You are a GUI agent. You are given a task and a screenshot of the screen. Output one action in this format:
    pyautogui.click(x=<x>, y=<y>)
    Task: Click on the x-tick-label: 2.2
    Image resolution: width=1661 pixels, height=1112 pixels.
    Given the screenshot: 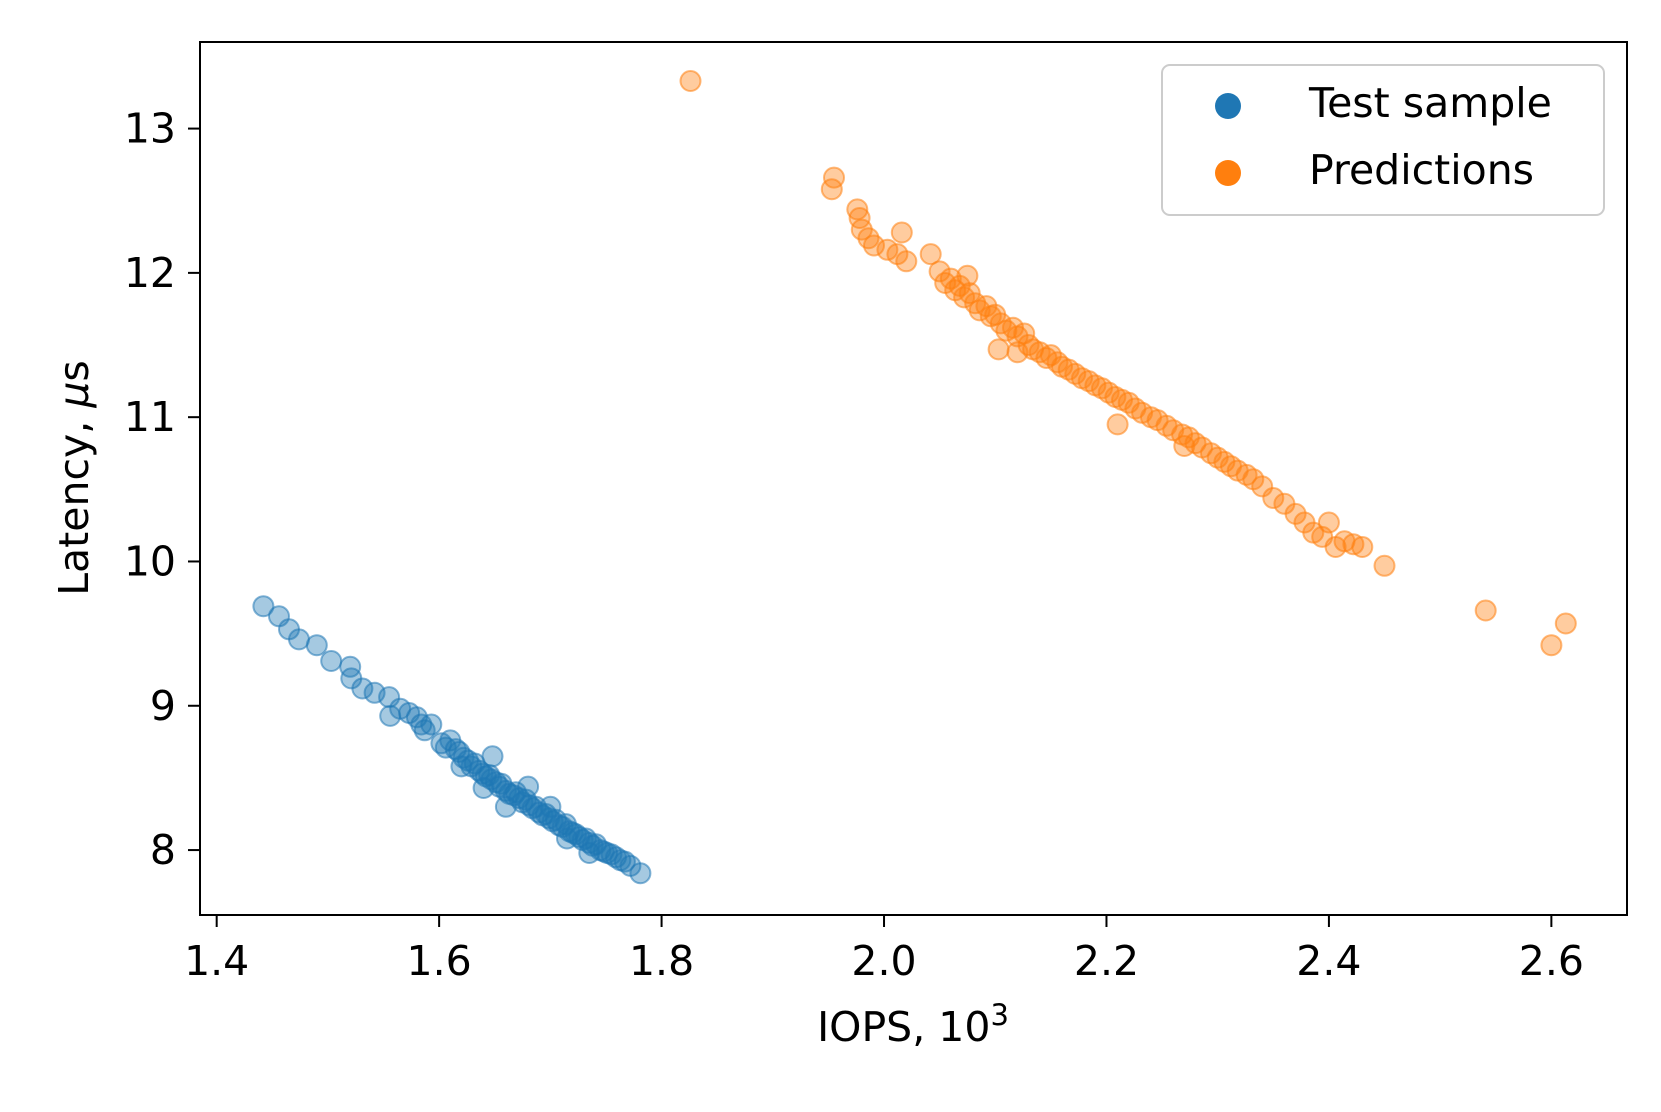 What is the action you would take?
    pyautogui.click(x=1106, y=961)
    